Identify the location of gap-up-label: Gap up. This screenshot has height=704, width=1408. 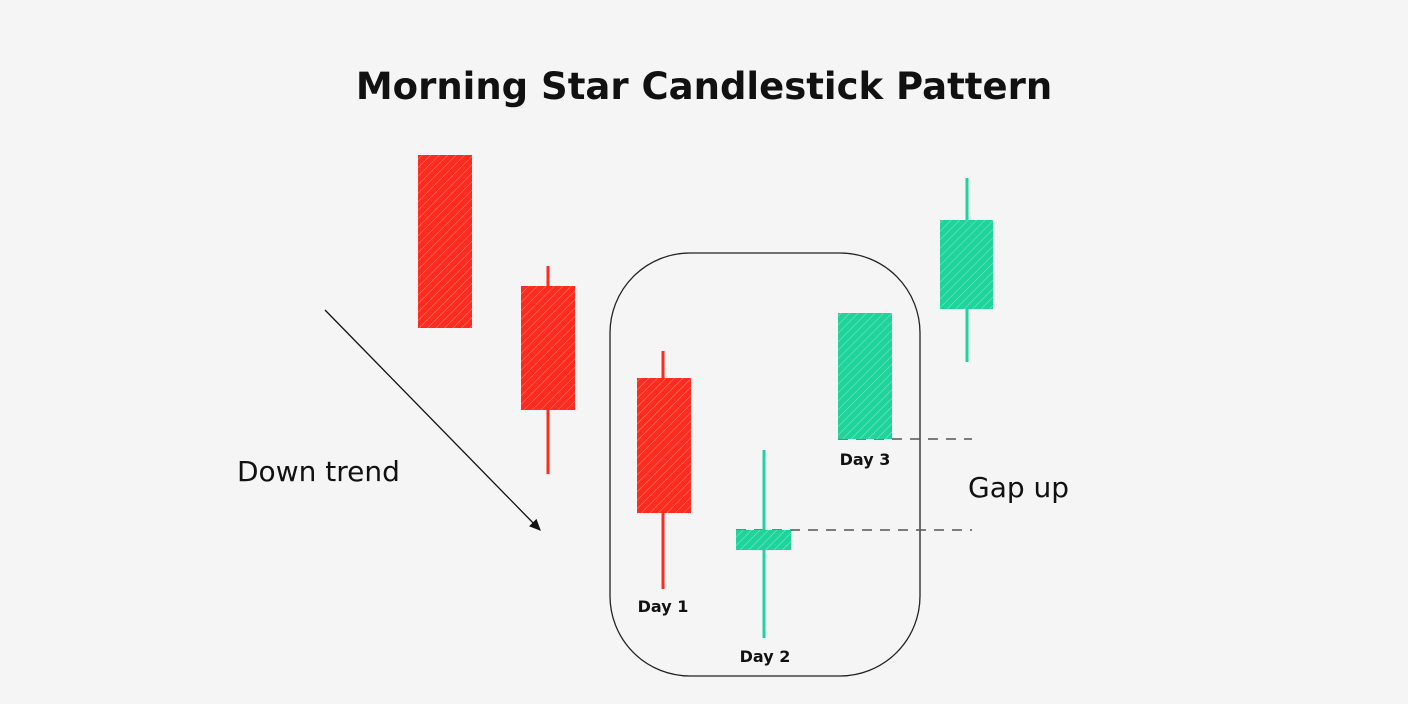
(1018, 487).